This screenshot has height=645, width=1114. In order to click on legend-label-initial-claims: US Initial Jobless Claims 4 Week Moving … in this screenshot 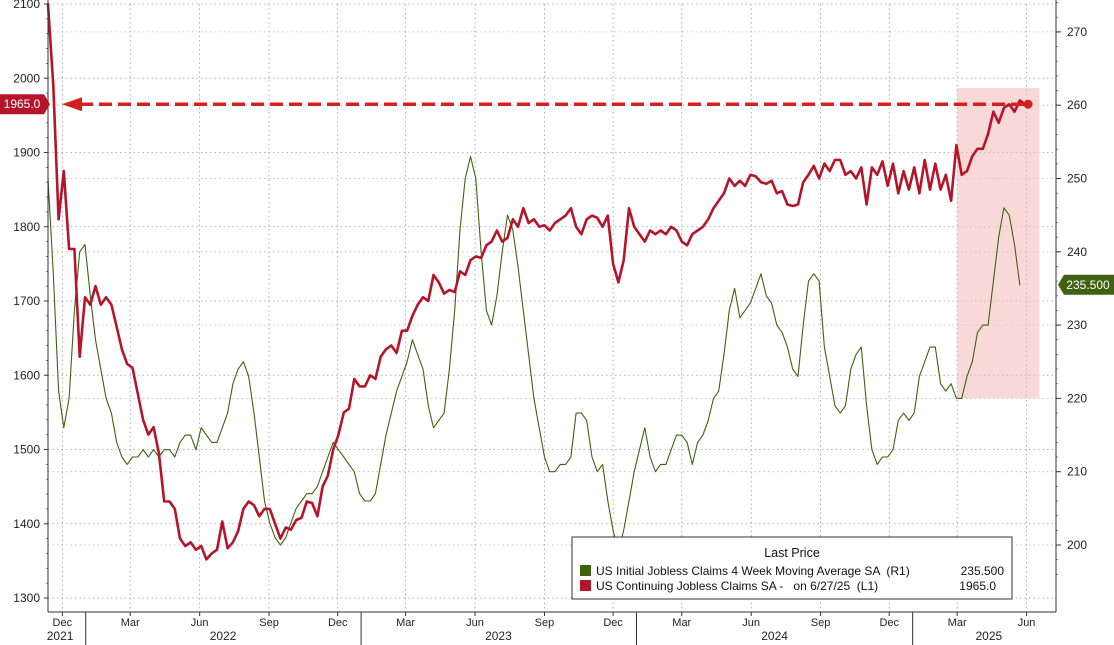, I will do `click(753, 571)`.